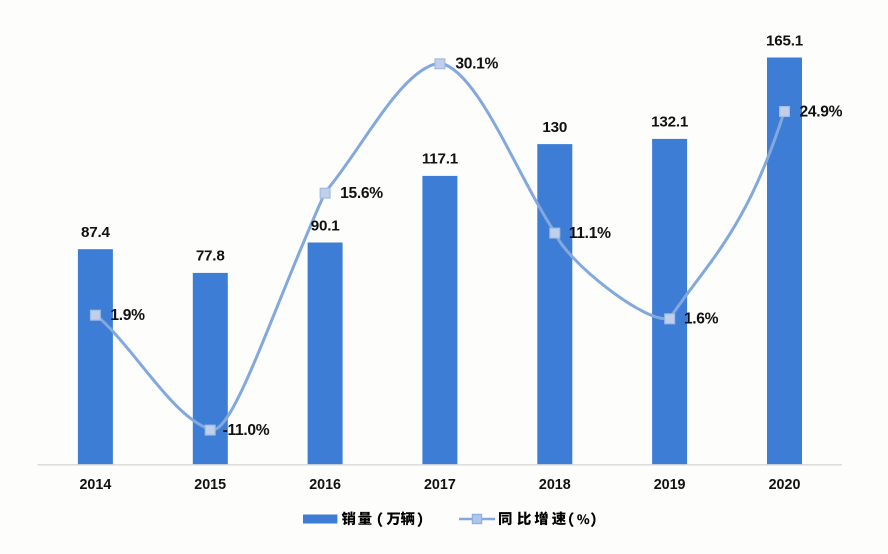  I want to click on svg-text: 132.1, so click(670, 122).